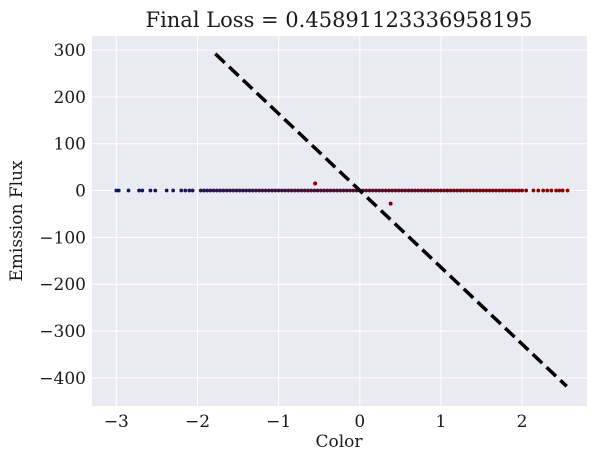 This screenshot has height=461, width=598. Describe the element at coordinates (339, 442) in the screenshot. I see `x-axis-label: Color` at that location.